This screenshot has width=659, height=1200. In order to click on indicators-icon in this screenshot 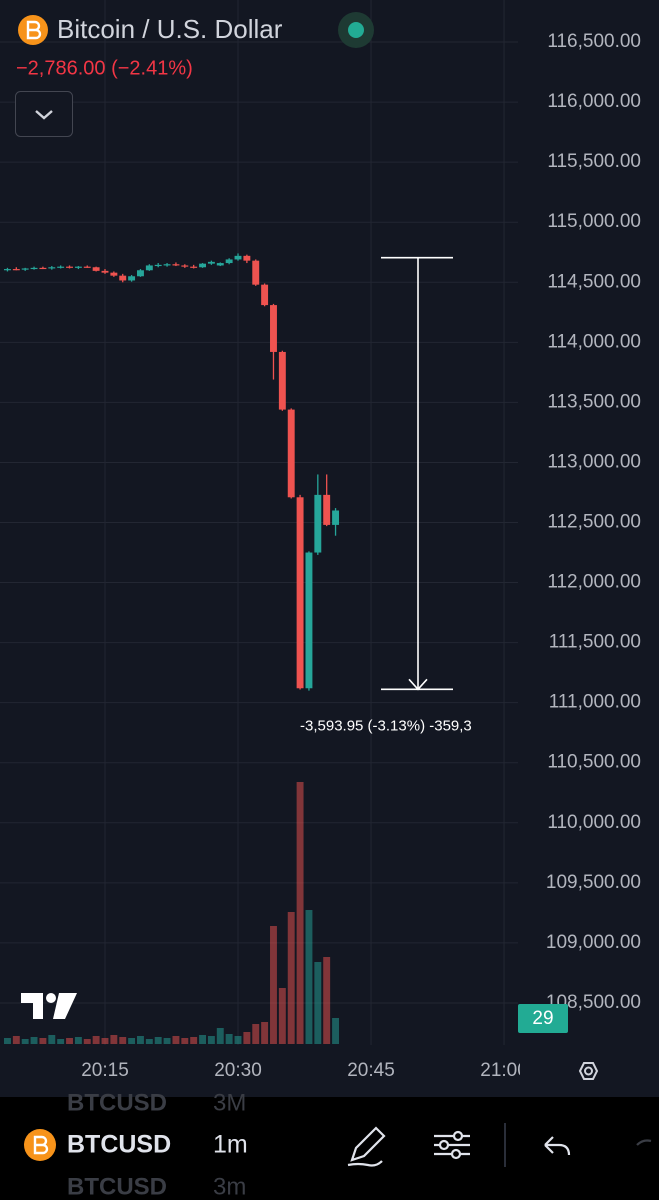, I will do `click(452, 1145)`.